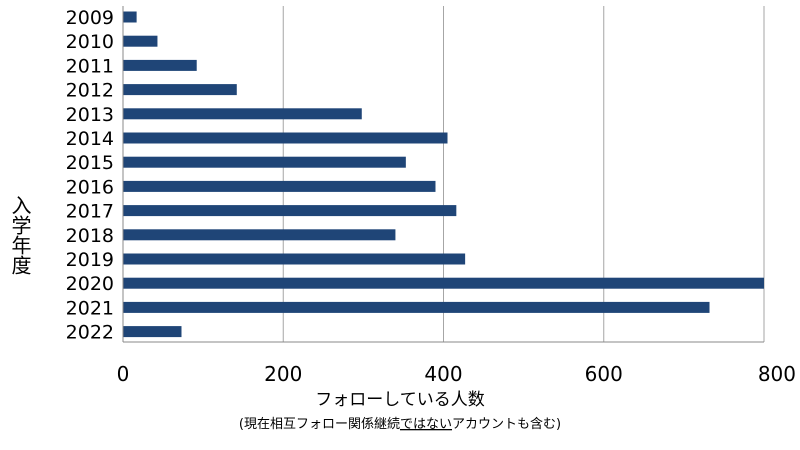 Image resolution: width=800 pixels, height=450 pixels. What do you see at coordinates (90, 139) in the screenshot?
I see `y-tick-label-2014: 2014` at bounding box center [90, 139].